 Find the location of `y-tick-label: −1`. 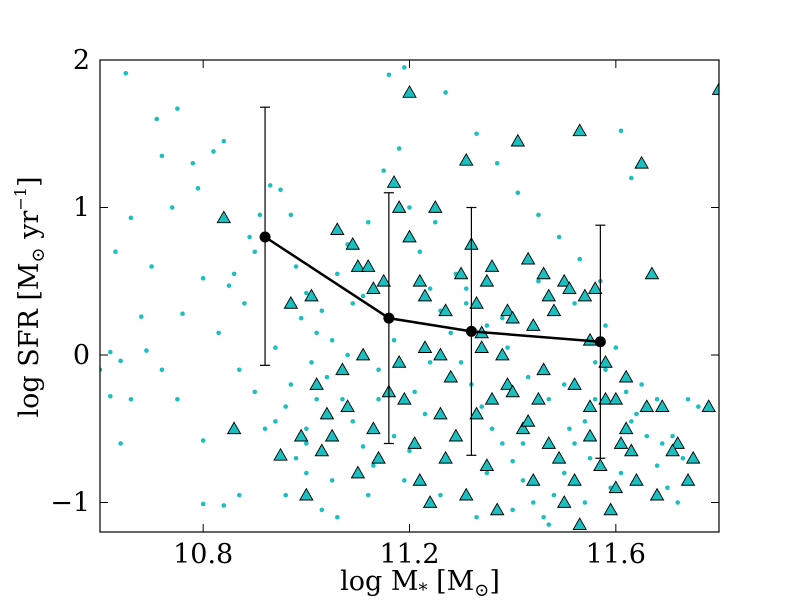

y-tick-label: −1 is located at coordinates (70, 503).